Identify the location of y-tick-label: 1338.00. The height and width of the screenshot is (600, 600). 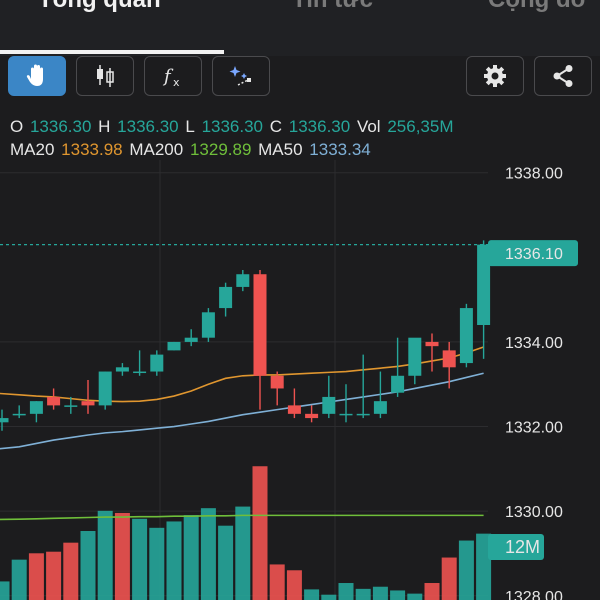
(534, 174).